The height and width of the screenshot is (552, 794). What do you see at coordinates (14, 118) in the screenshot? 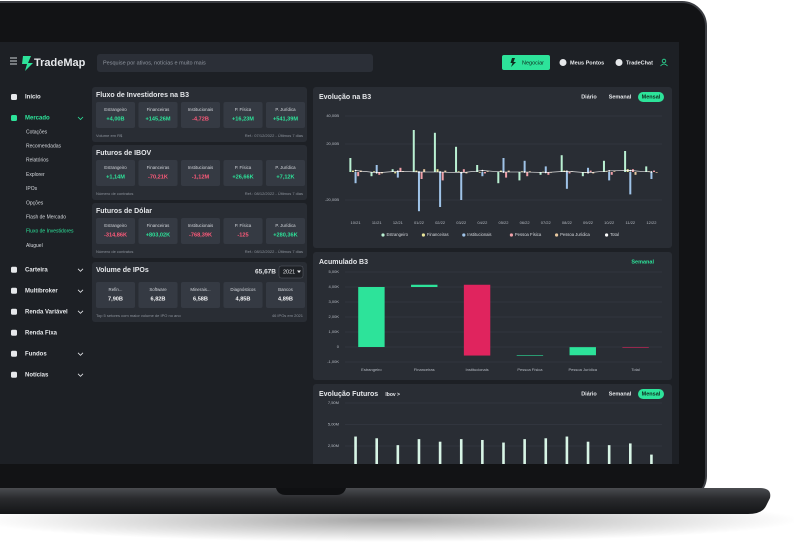
I see `nav-icon` at bounding box center [14, 118].